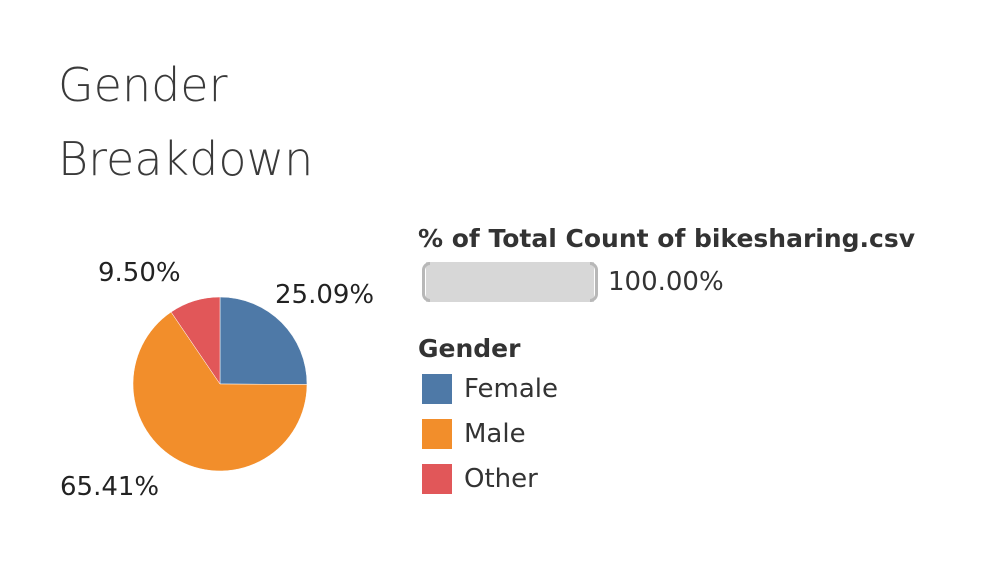 The image size is (998, 562). Describe the element at coordinates (437, 388) in the screenshot. I see `legend-swatch-female` at that location.